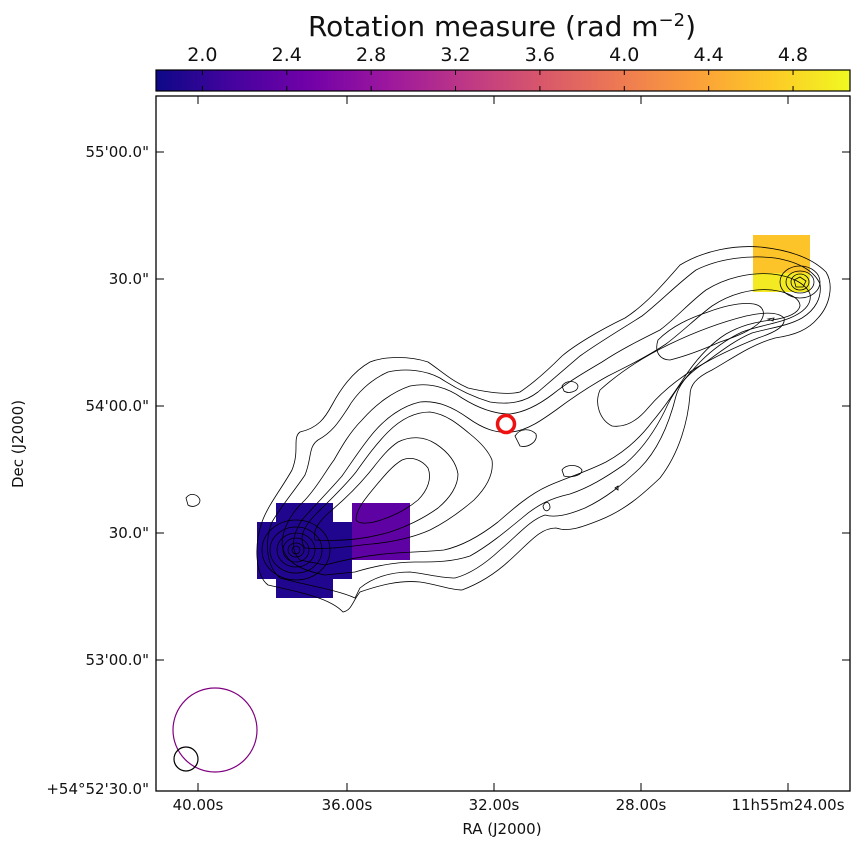  Describe the element at coordinates (198, 805) in the screenshot. I see `x-tick-label-1: 40.00s` at that location.